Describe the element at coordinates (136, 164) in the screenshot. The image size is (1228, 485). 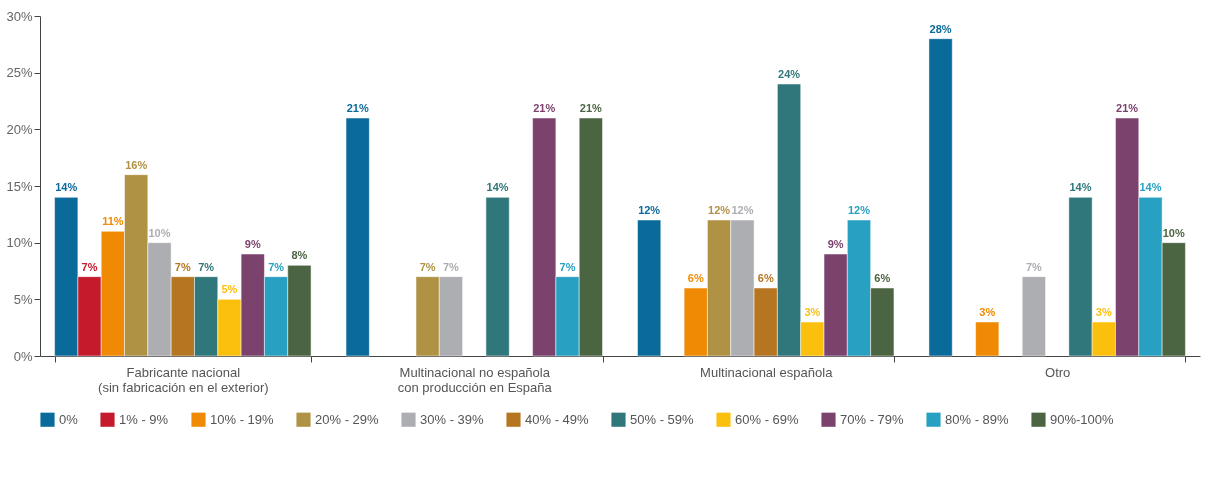
I see `data-label: 16%` at that location.